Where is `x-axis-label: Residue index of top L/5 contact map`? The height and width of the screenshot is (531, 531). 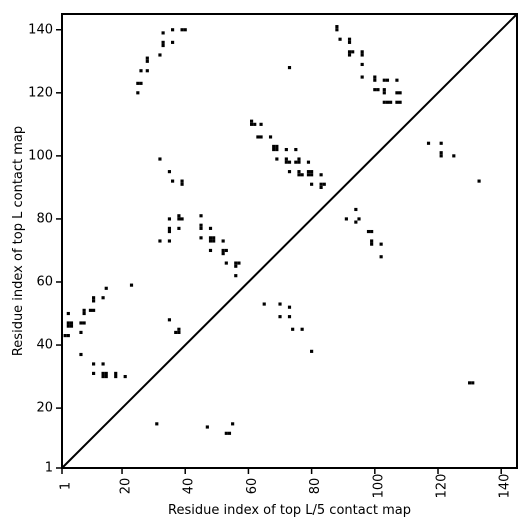
x-axis-label: Residue index of top L/5 contact map is located at coordinates (289, 510).